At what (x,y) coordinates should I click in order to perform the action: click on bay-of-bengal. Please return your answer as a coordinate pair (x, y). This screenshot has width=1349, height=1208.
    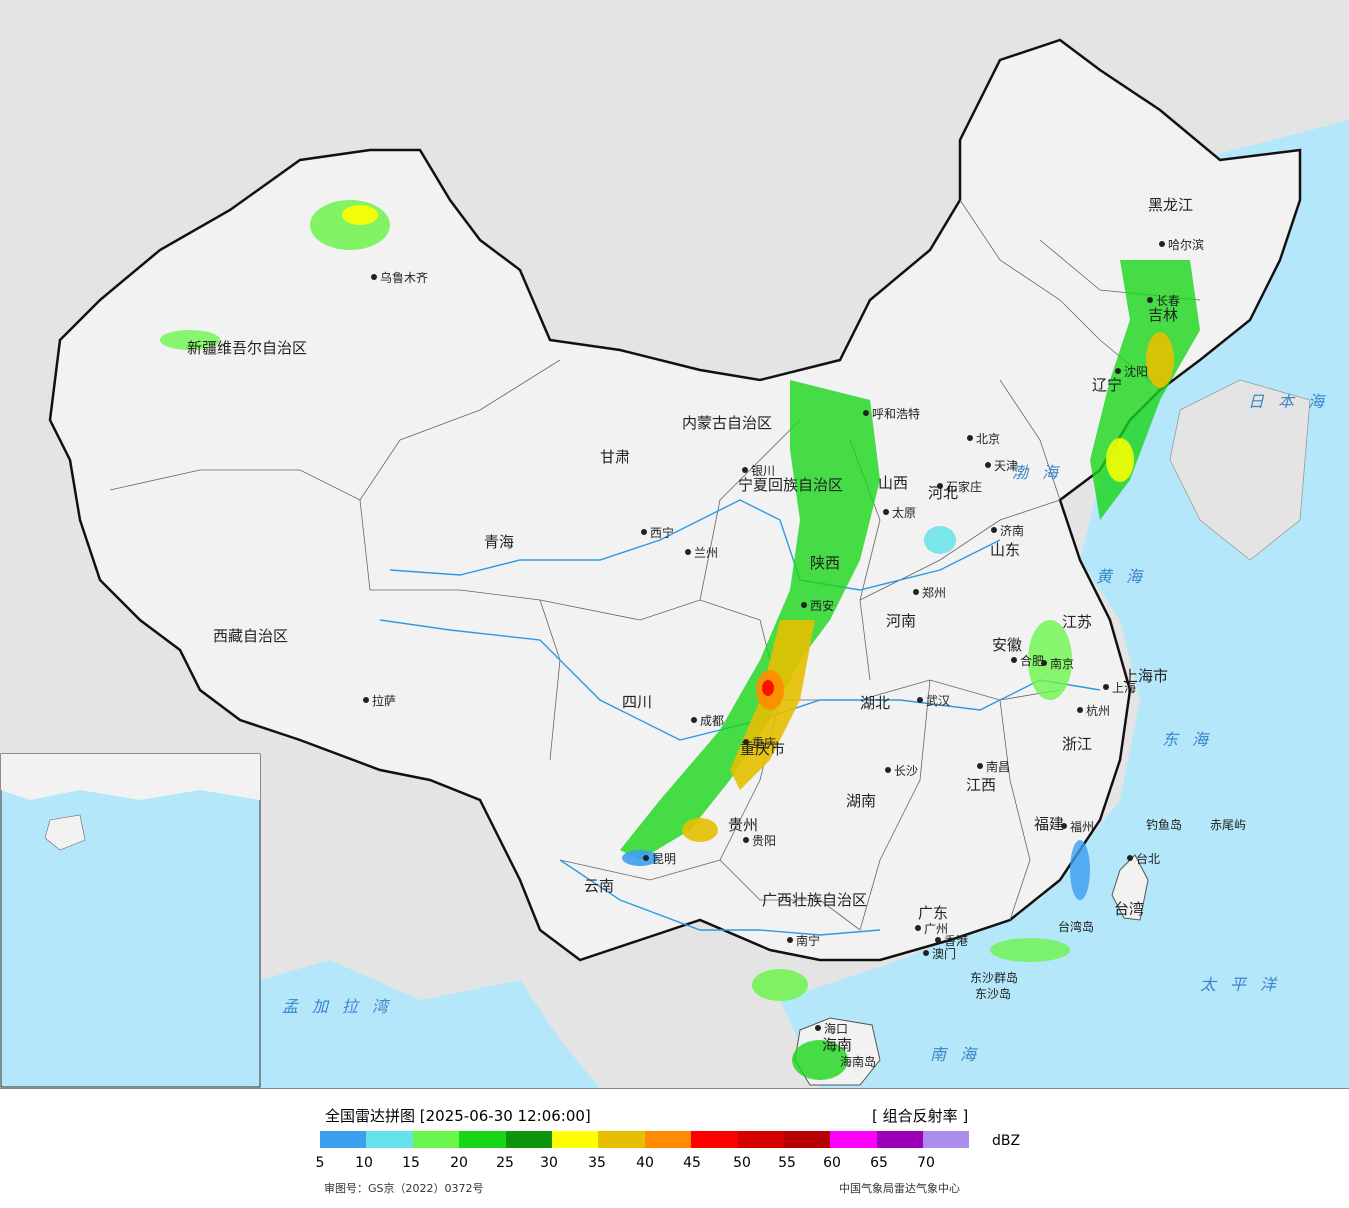
    Looking at the image, I should click on (425, 1024).